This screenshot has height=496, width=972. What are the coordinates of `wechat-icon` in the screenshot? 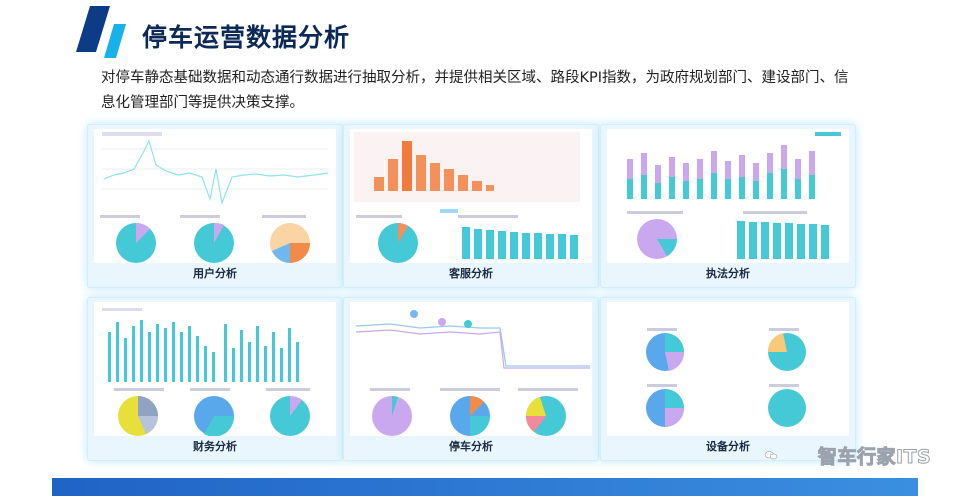 It's located at (771, 455).